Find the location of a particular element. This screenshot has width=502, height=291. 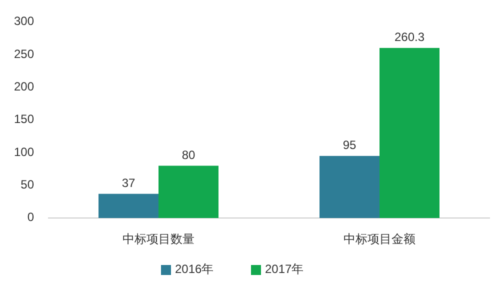

data-label: 260.3 is located at coordinates (409, 37).